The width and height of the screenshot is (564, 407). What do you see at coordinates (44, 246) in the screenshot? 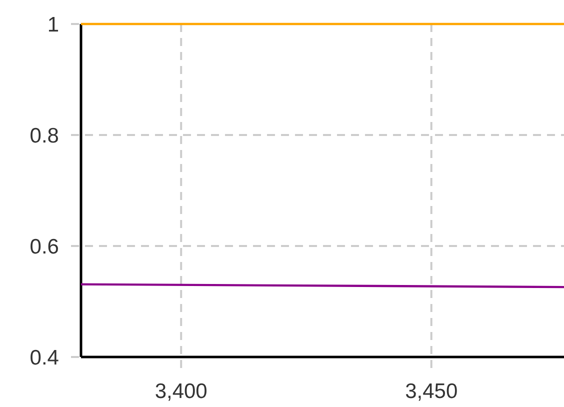
I see `y-tick-label: 0.6` at bounding box center [44, 246].